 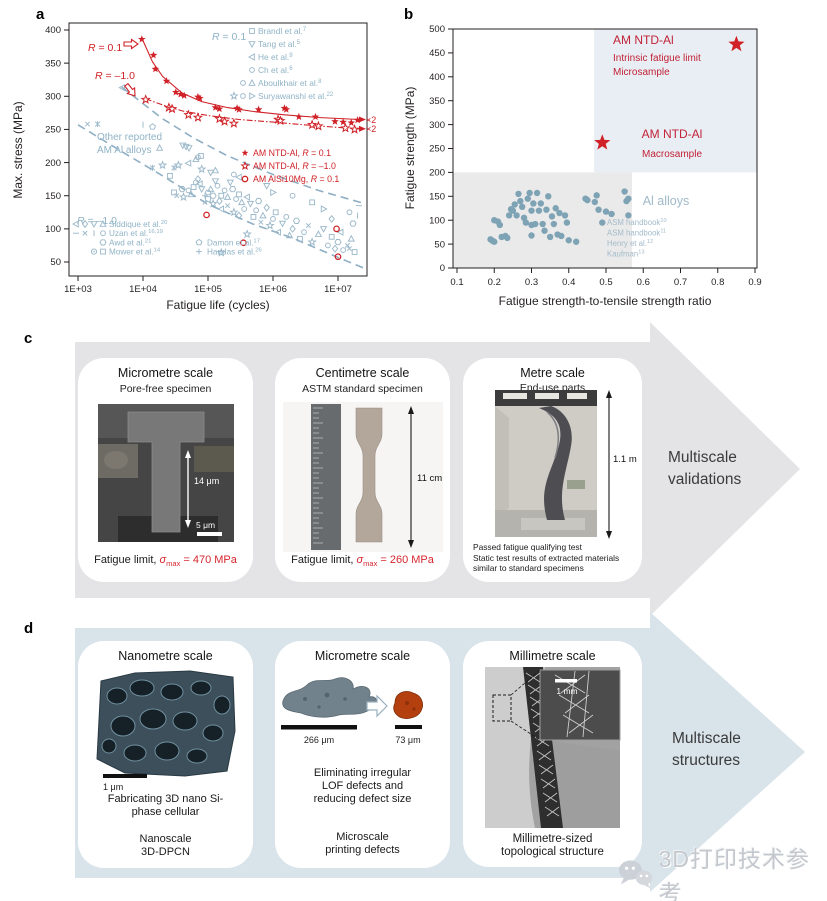 I want to click on arrow-label-line: structures, so click(x=706, y=760).